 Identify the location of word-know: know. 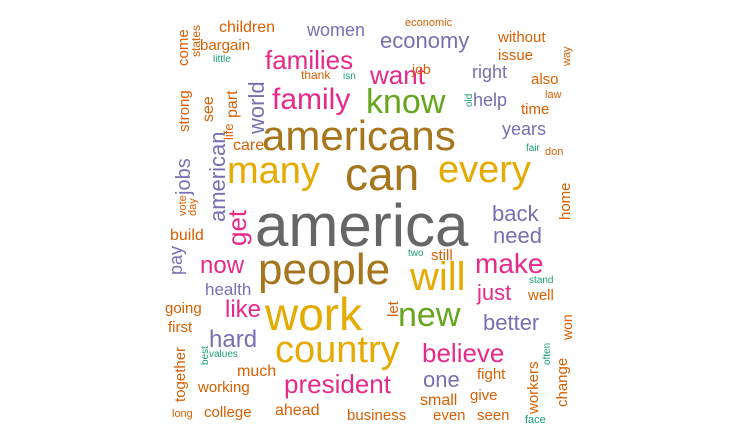
(406, 102).